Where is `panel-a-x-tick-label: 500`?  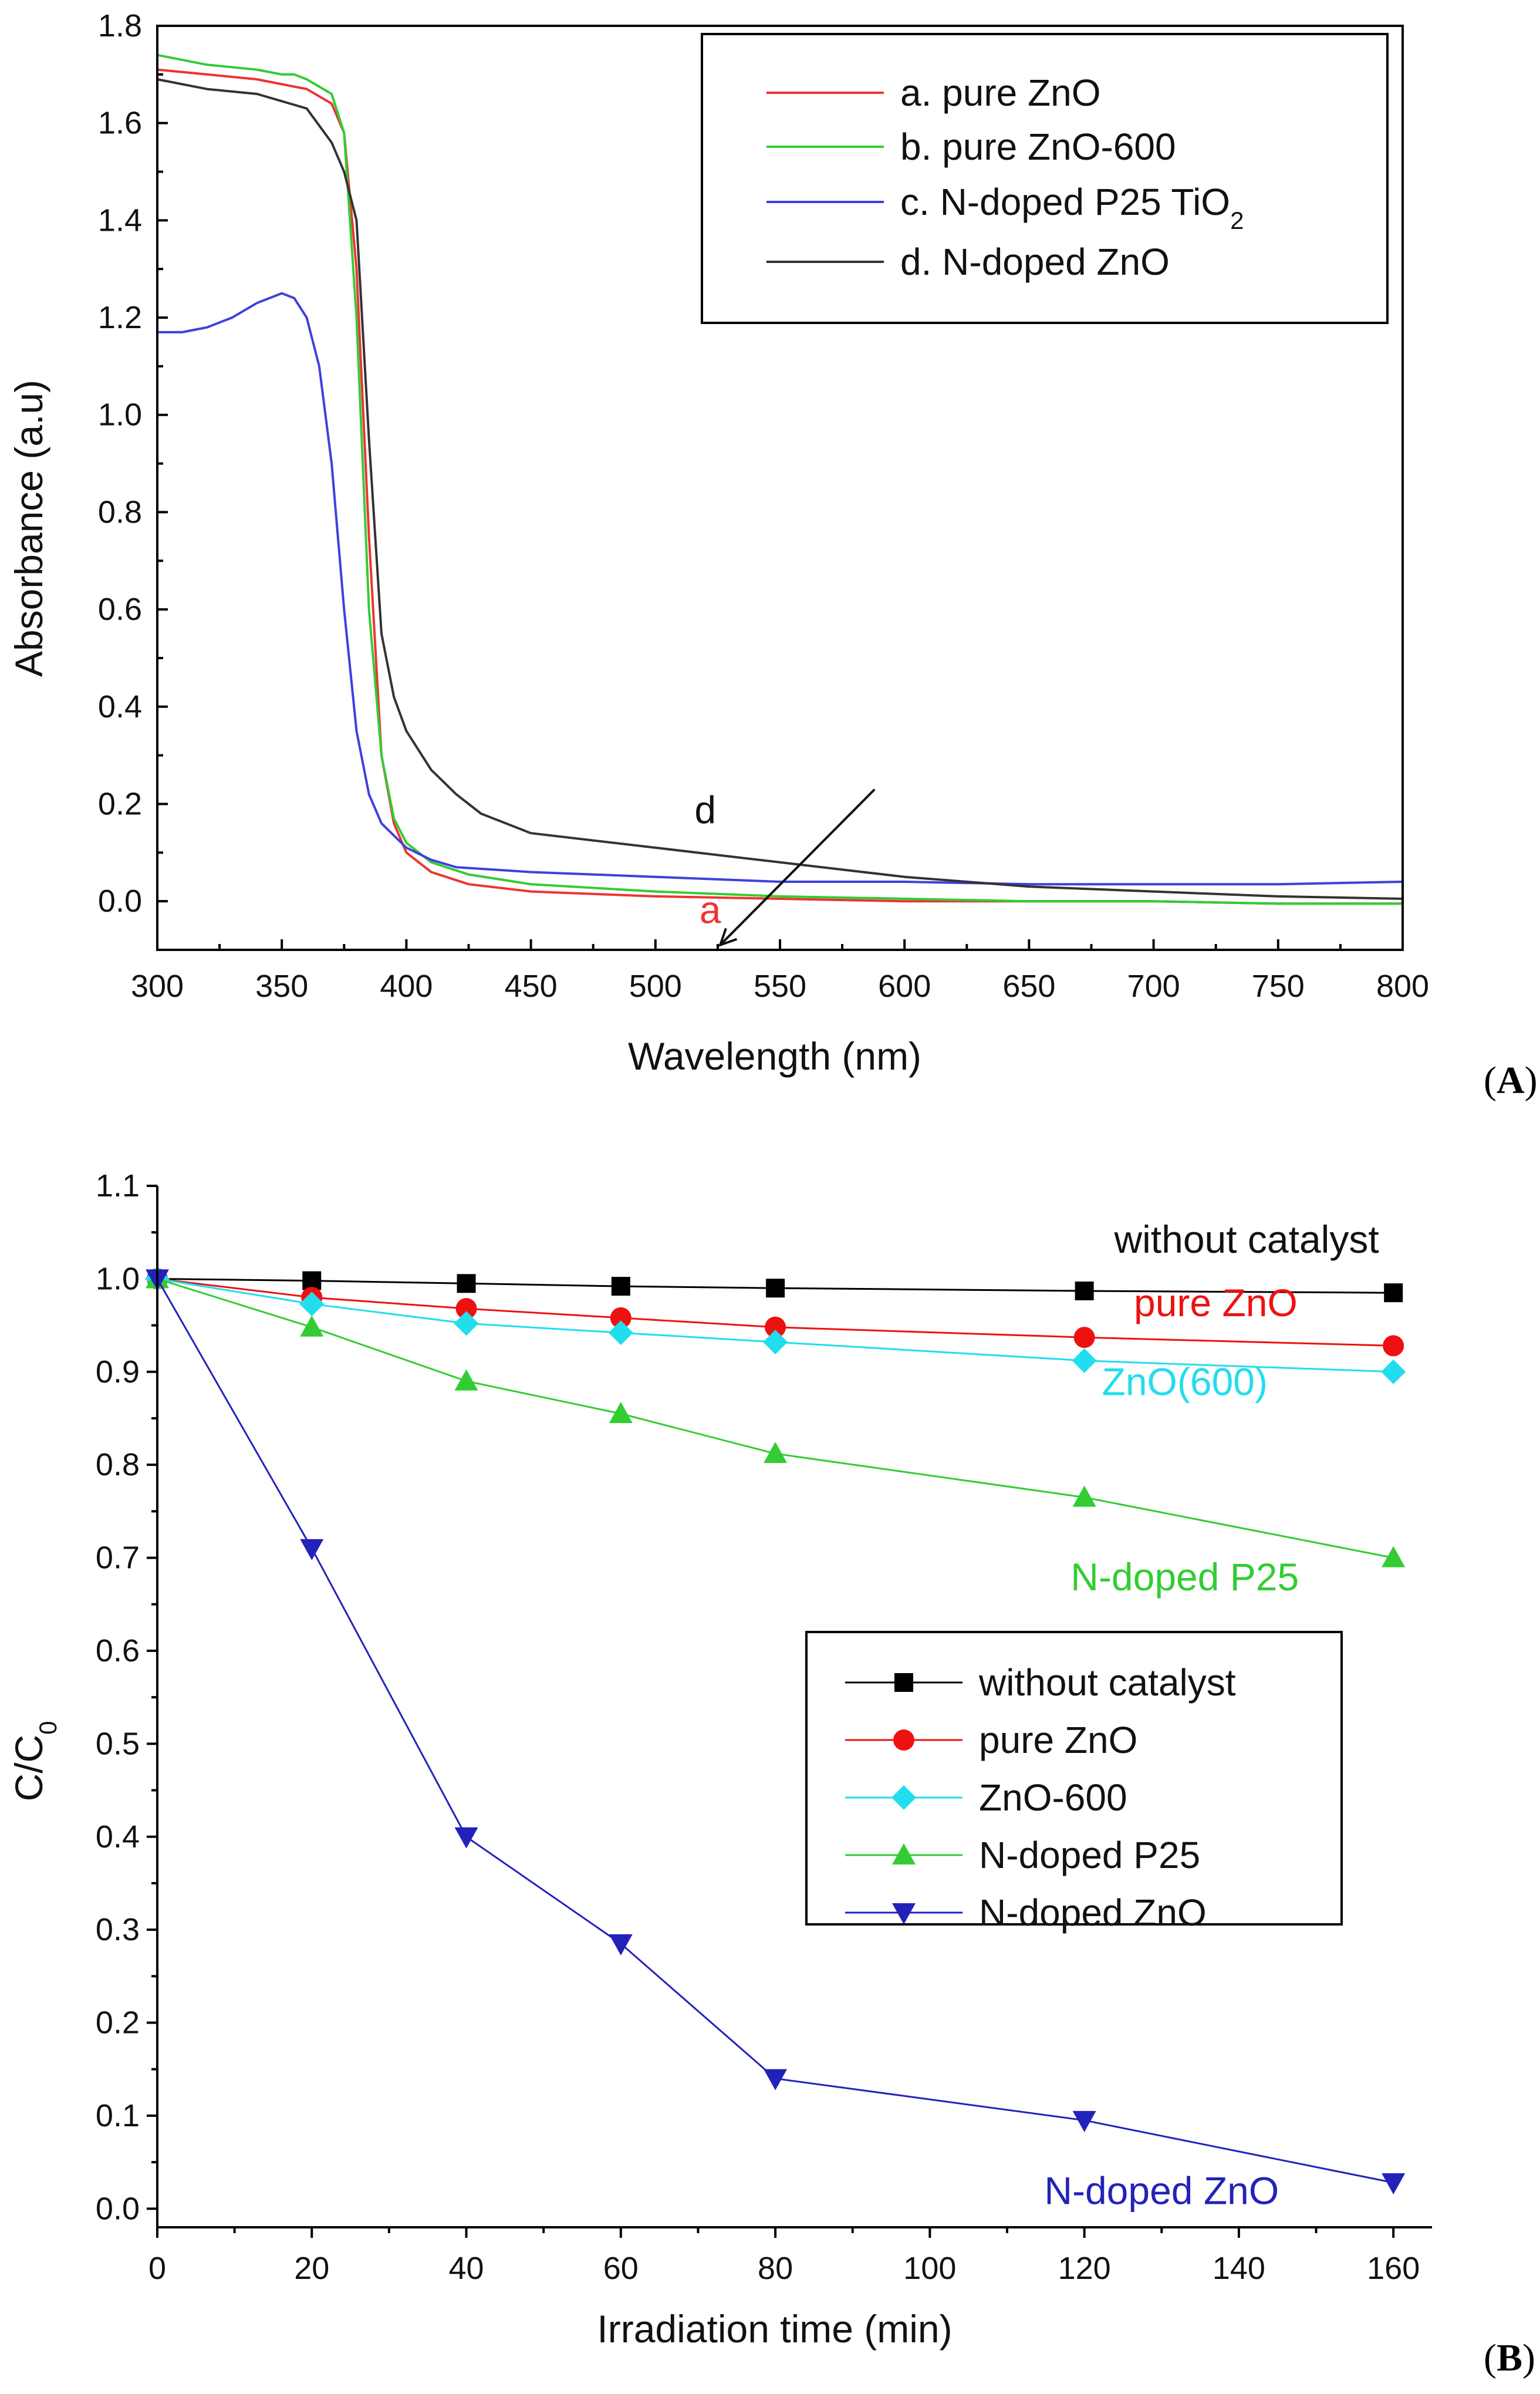 panel-a-x-tick-label: 500 is located at coordinates (655, 986).